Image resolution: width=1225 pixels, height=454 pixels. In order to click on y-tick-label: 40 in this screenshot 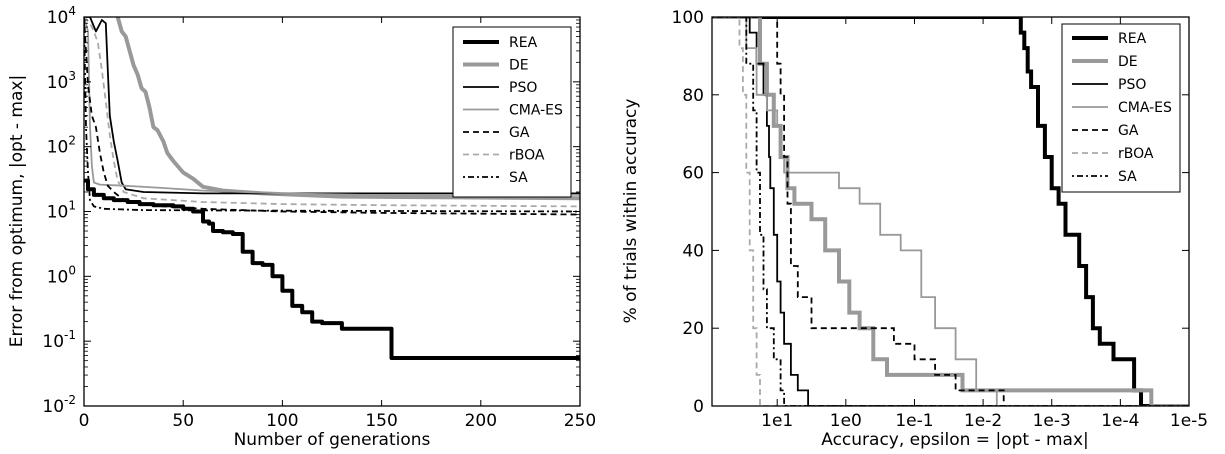, I will do `click(693, 251)`.